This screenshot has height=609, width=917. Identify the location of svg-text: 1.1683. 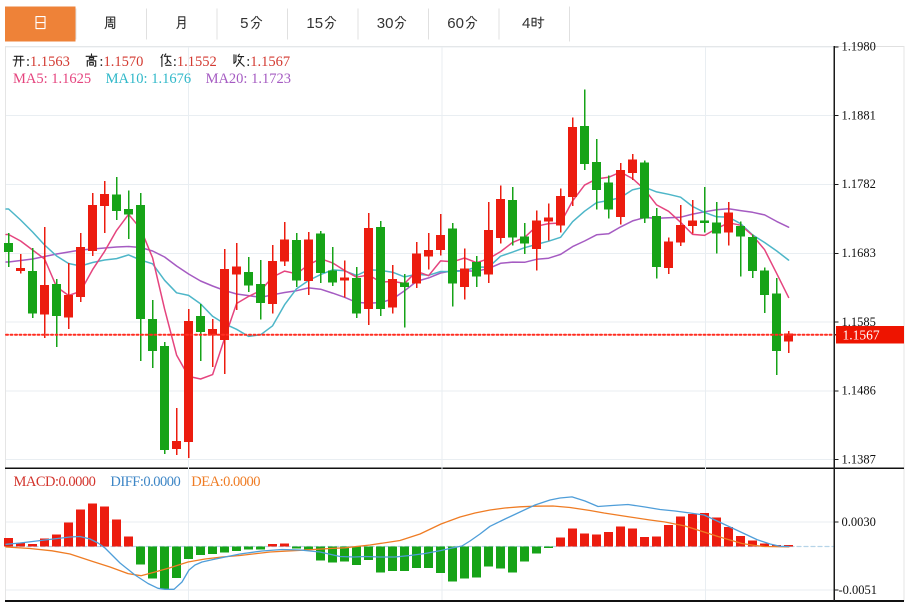
(859, 253).